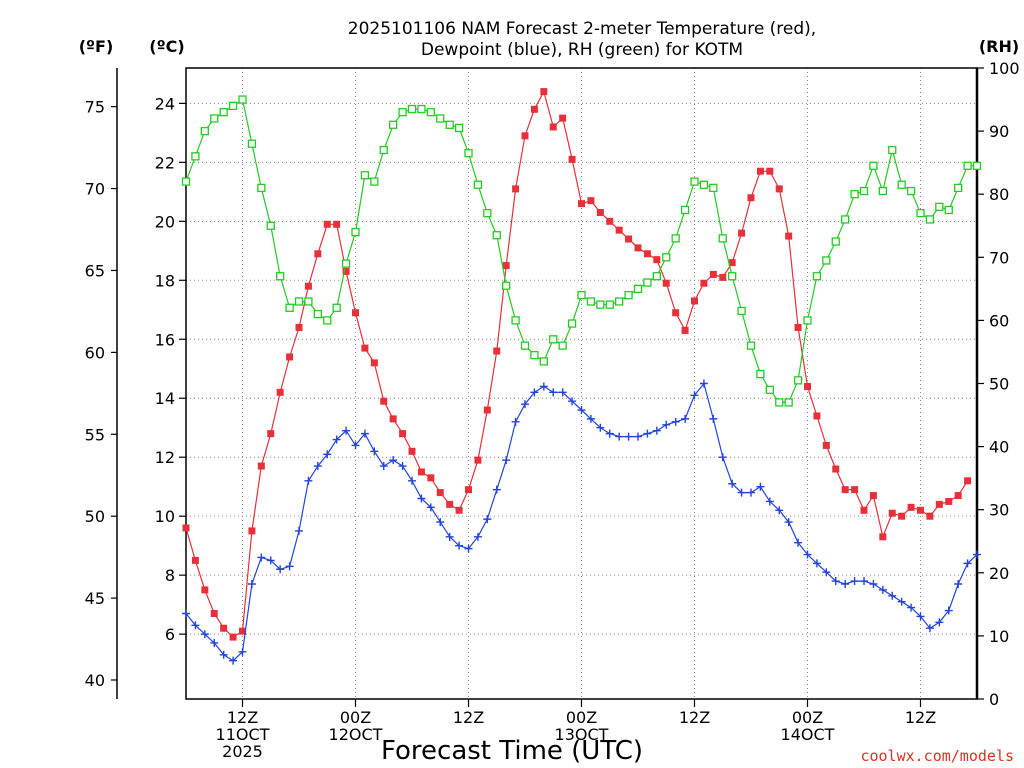 This screenshot has width=1024, height=768. What do you see at coordinates (999, 131) in the screenshot?
I see `rh-tick-label: 90` at bounding box center [999, 131].